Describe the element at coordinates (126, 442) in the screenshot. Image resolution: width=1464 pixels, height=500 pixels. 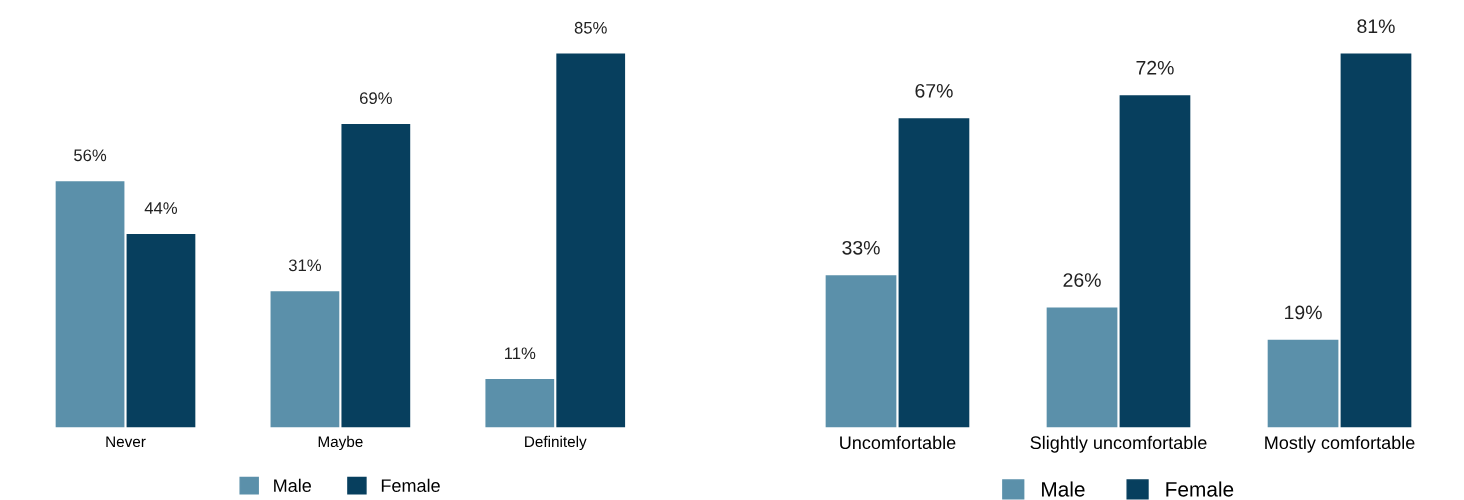
I see `x-tick-label: Never` at that location.